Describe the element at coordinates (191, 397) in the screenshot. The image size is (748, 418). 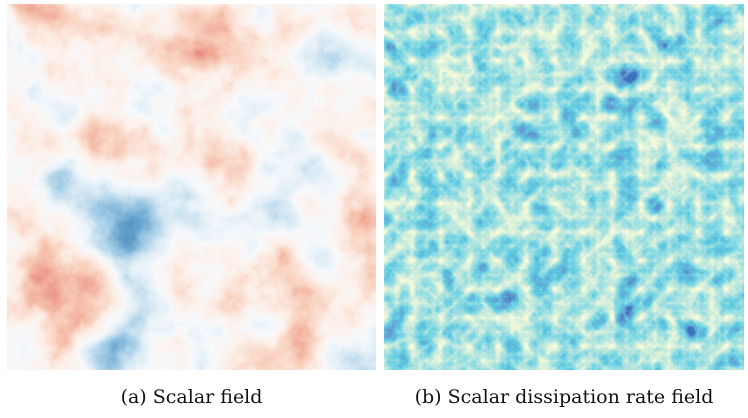
I see `caption-scalar-field: (a) Scalar field` at that location.